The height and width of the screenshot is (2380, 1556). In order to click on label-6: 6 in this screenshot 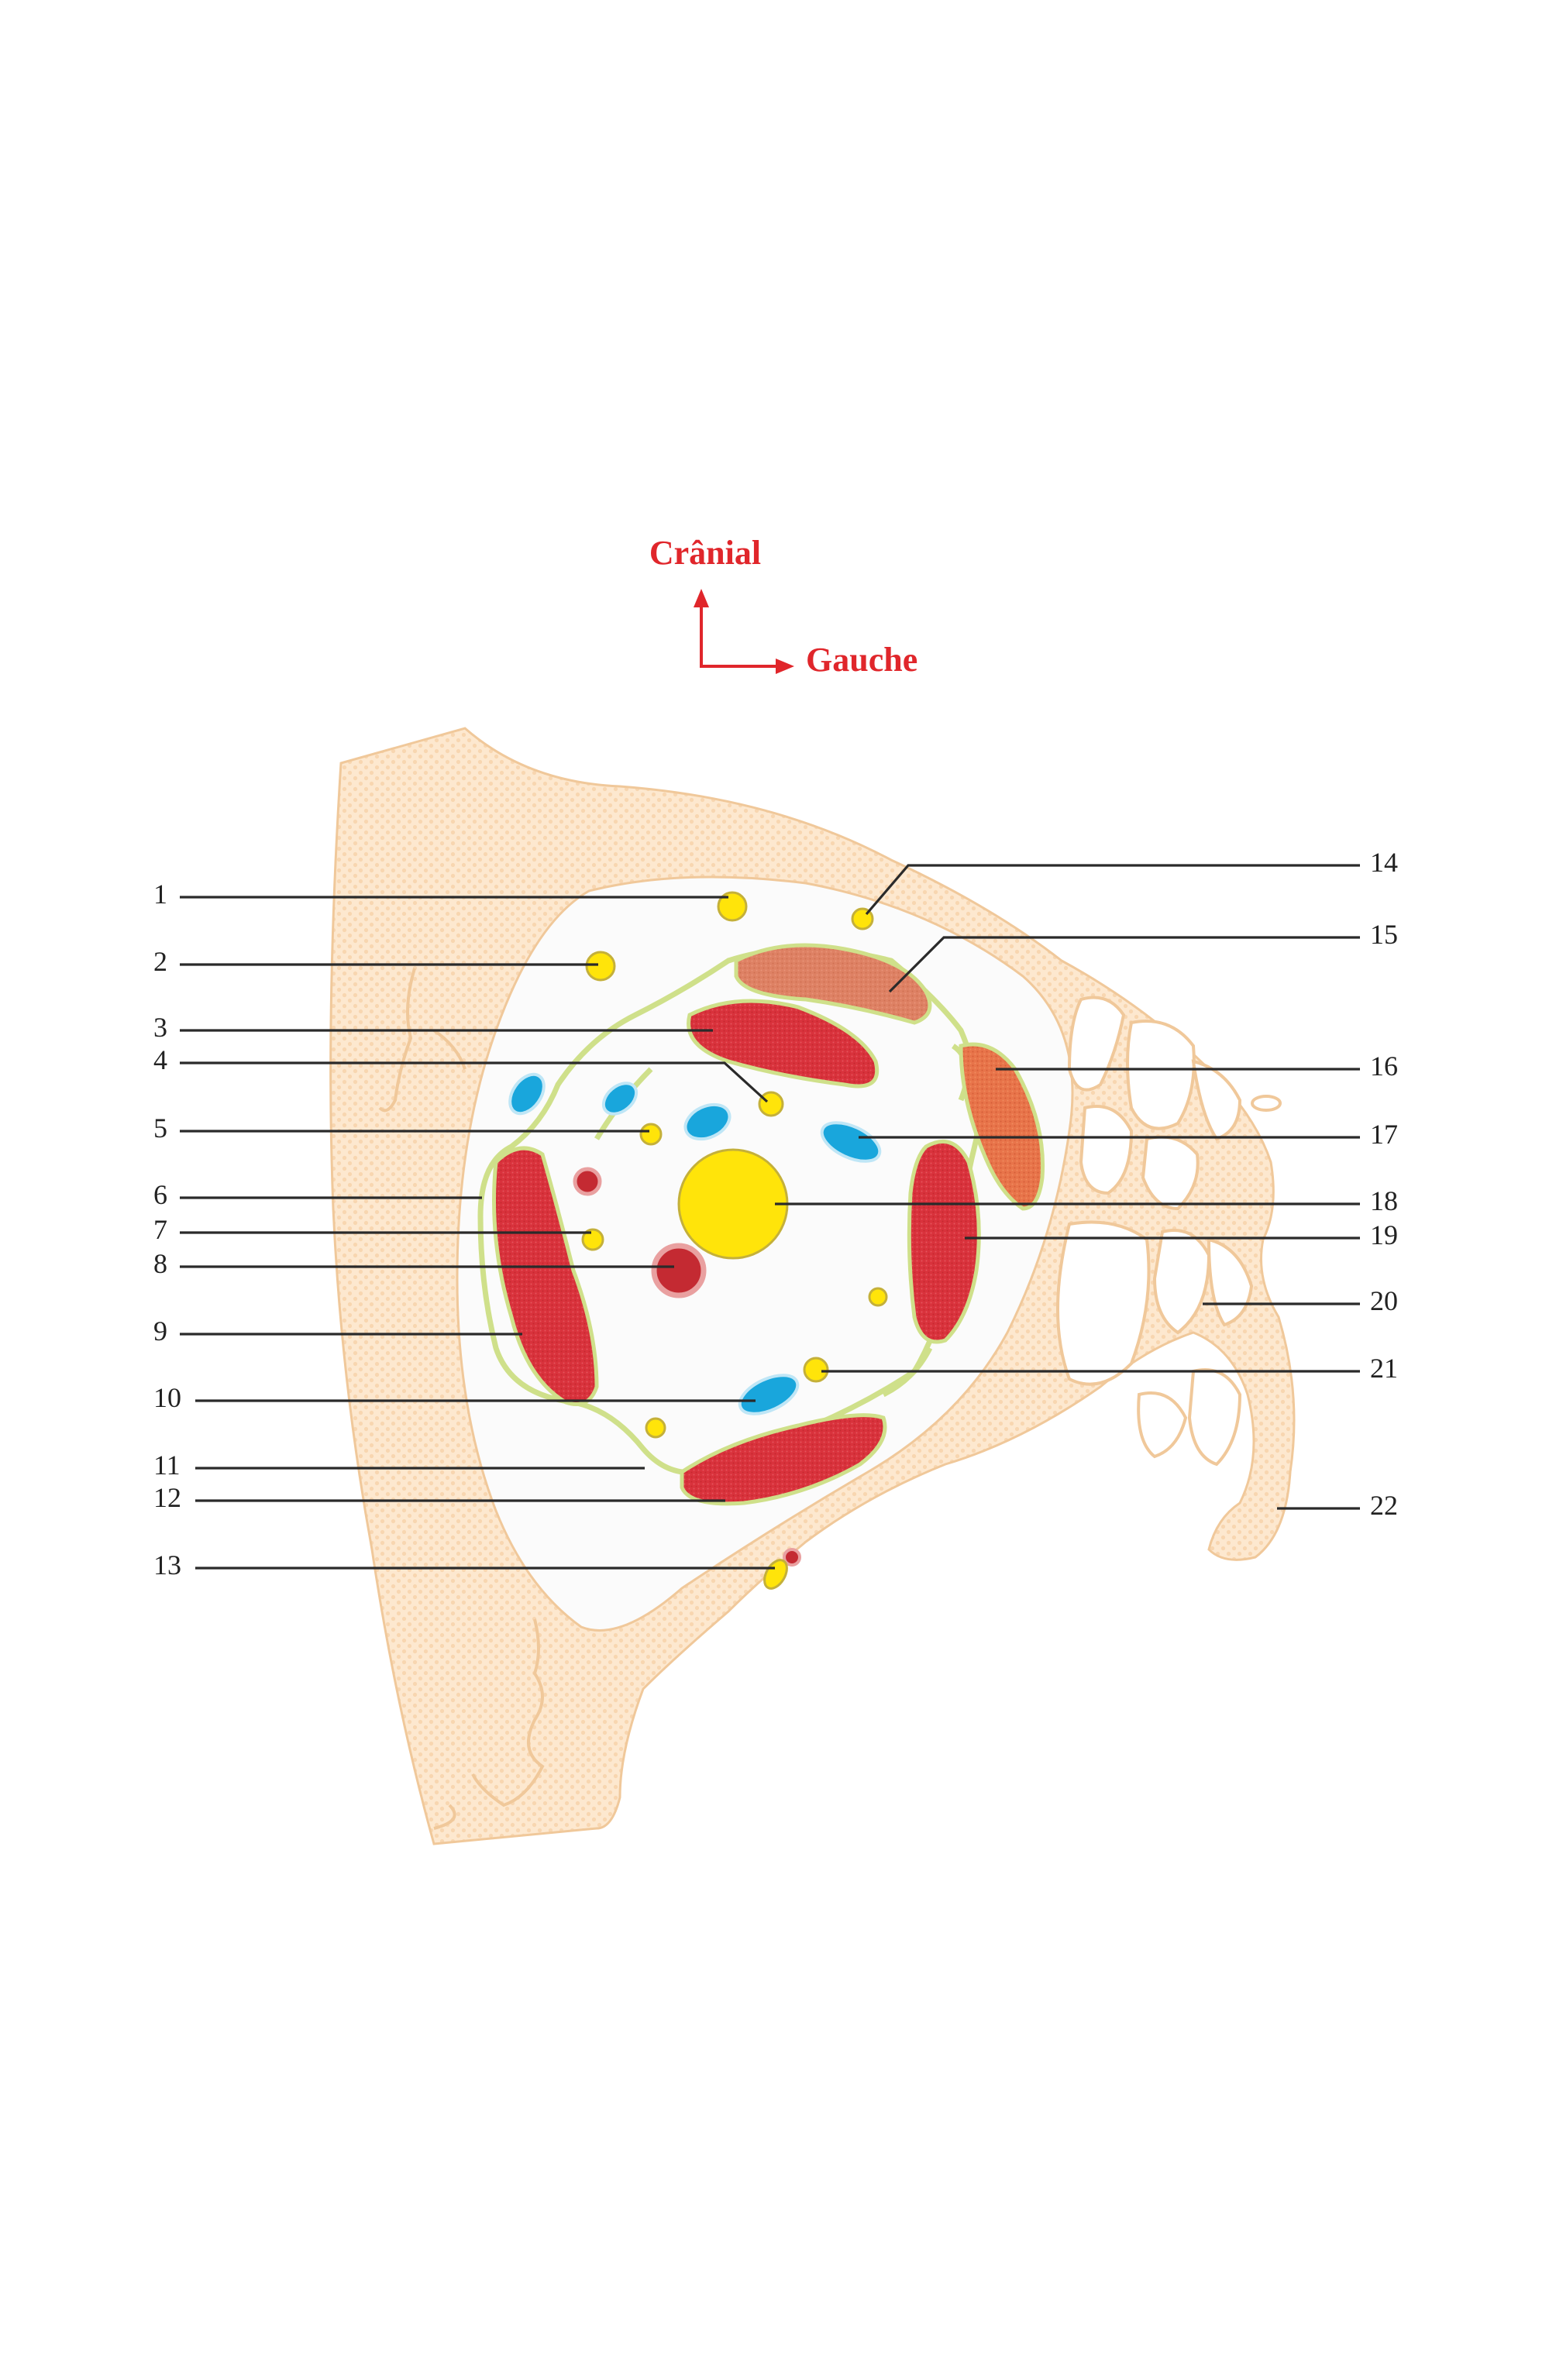, I will do `click(160, 1194)`.